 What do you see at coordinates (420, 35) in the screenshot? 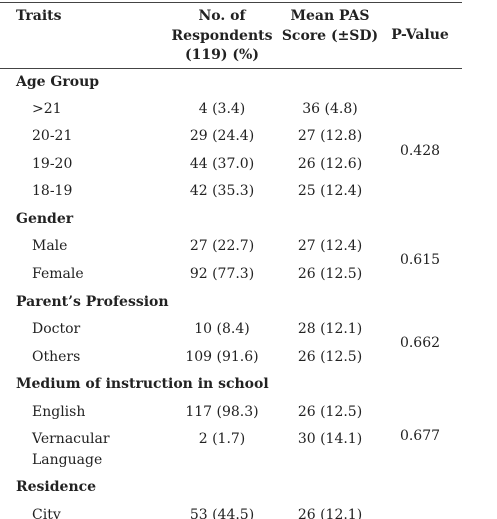
I see `header-cell: P-Value` at bounding box center [420, 35].